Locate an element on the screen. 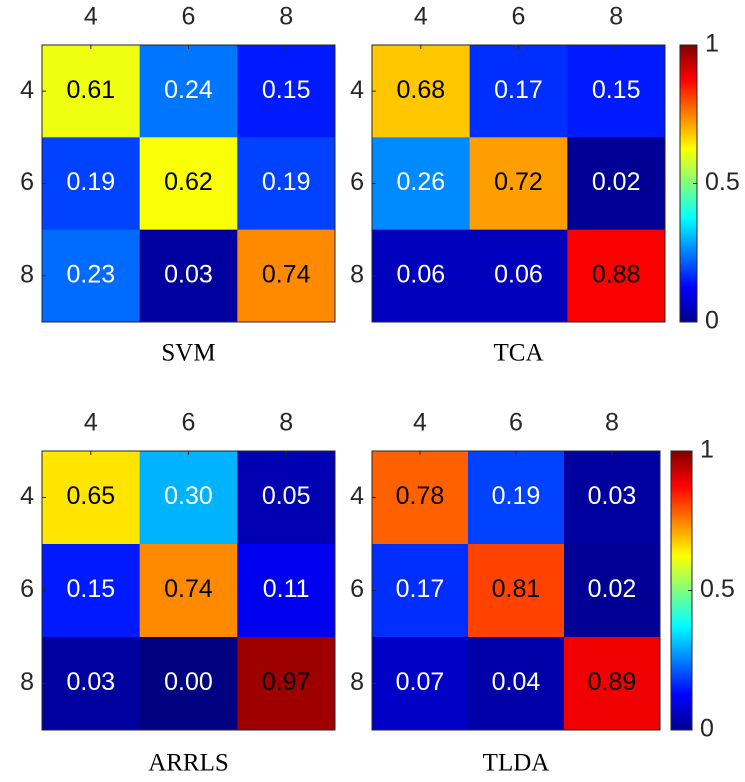  cell-label: 0.07 is located at coordinates (420, 682).